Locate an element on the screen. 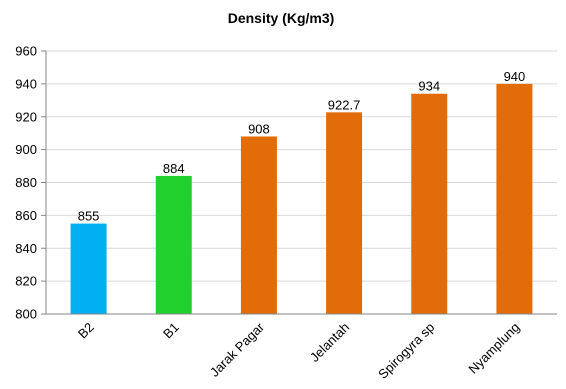  x-tick-label: Jarak Pagar is located at coordinates (237, 349).